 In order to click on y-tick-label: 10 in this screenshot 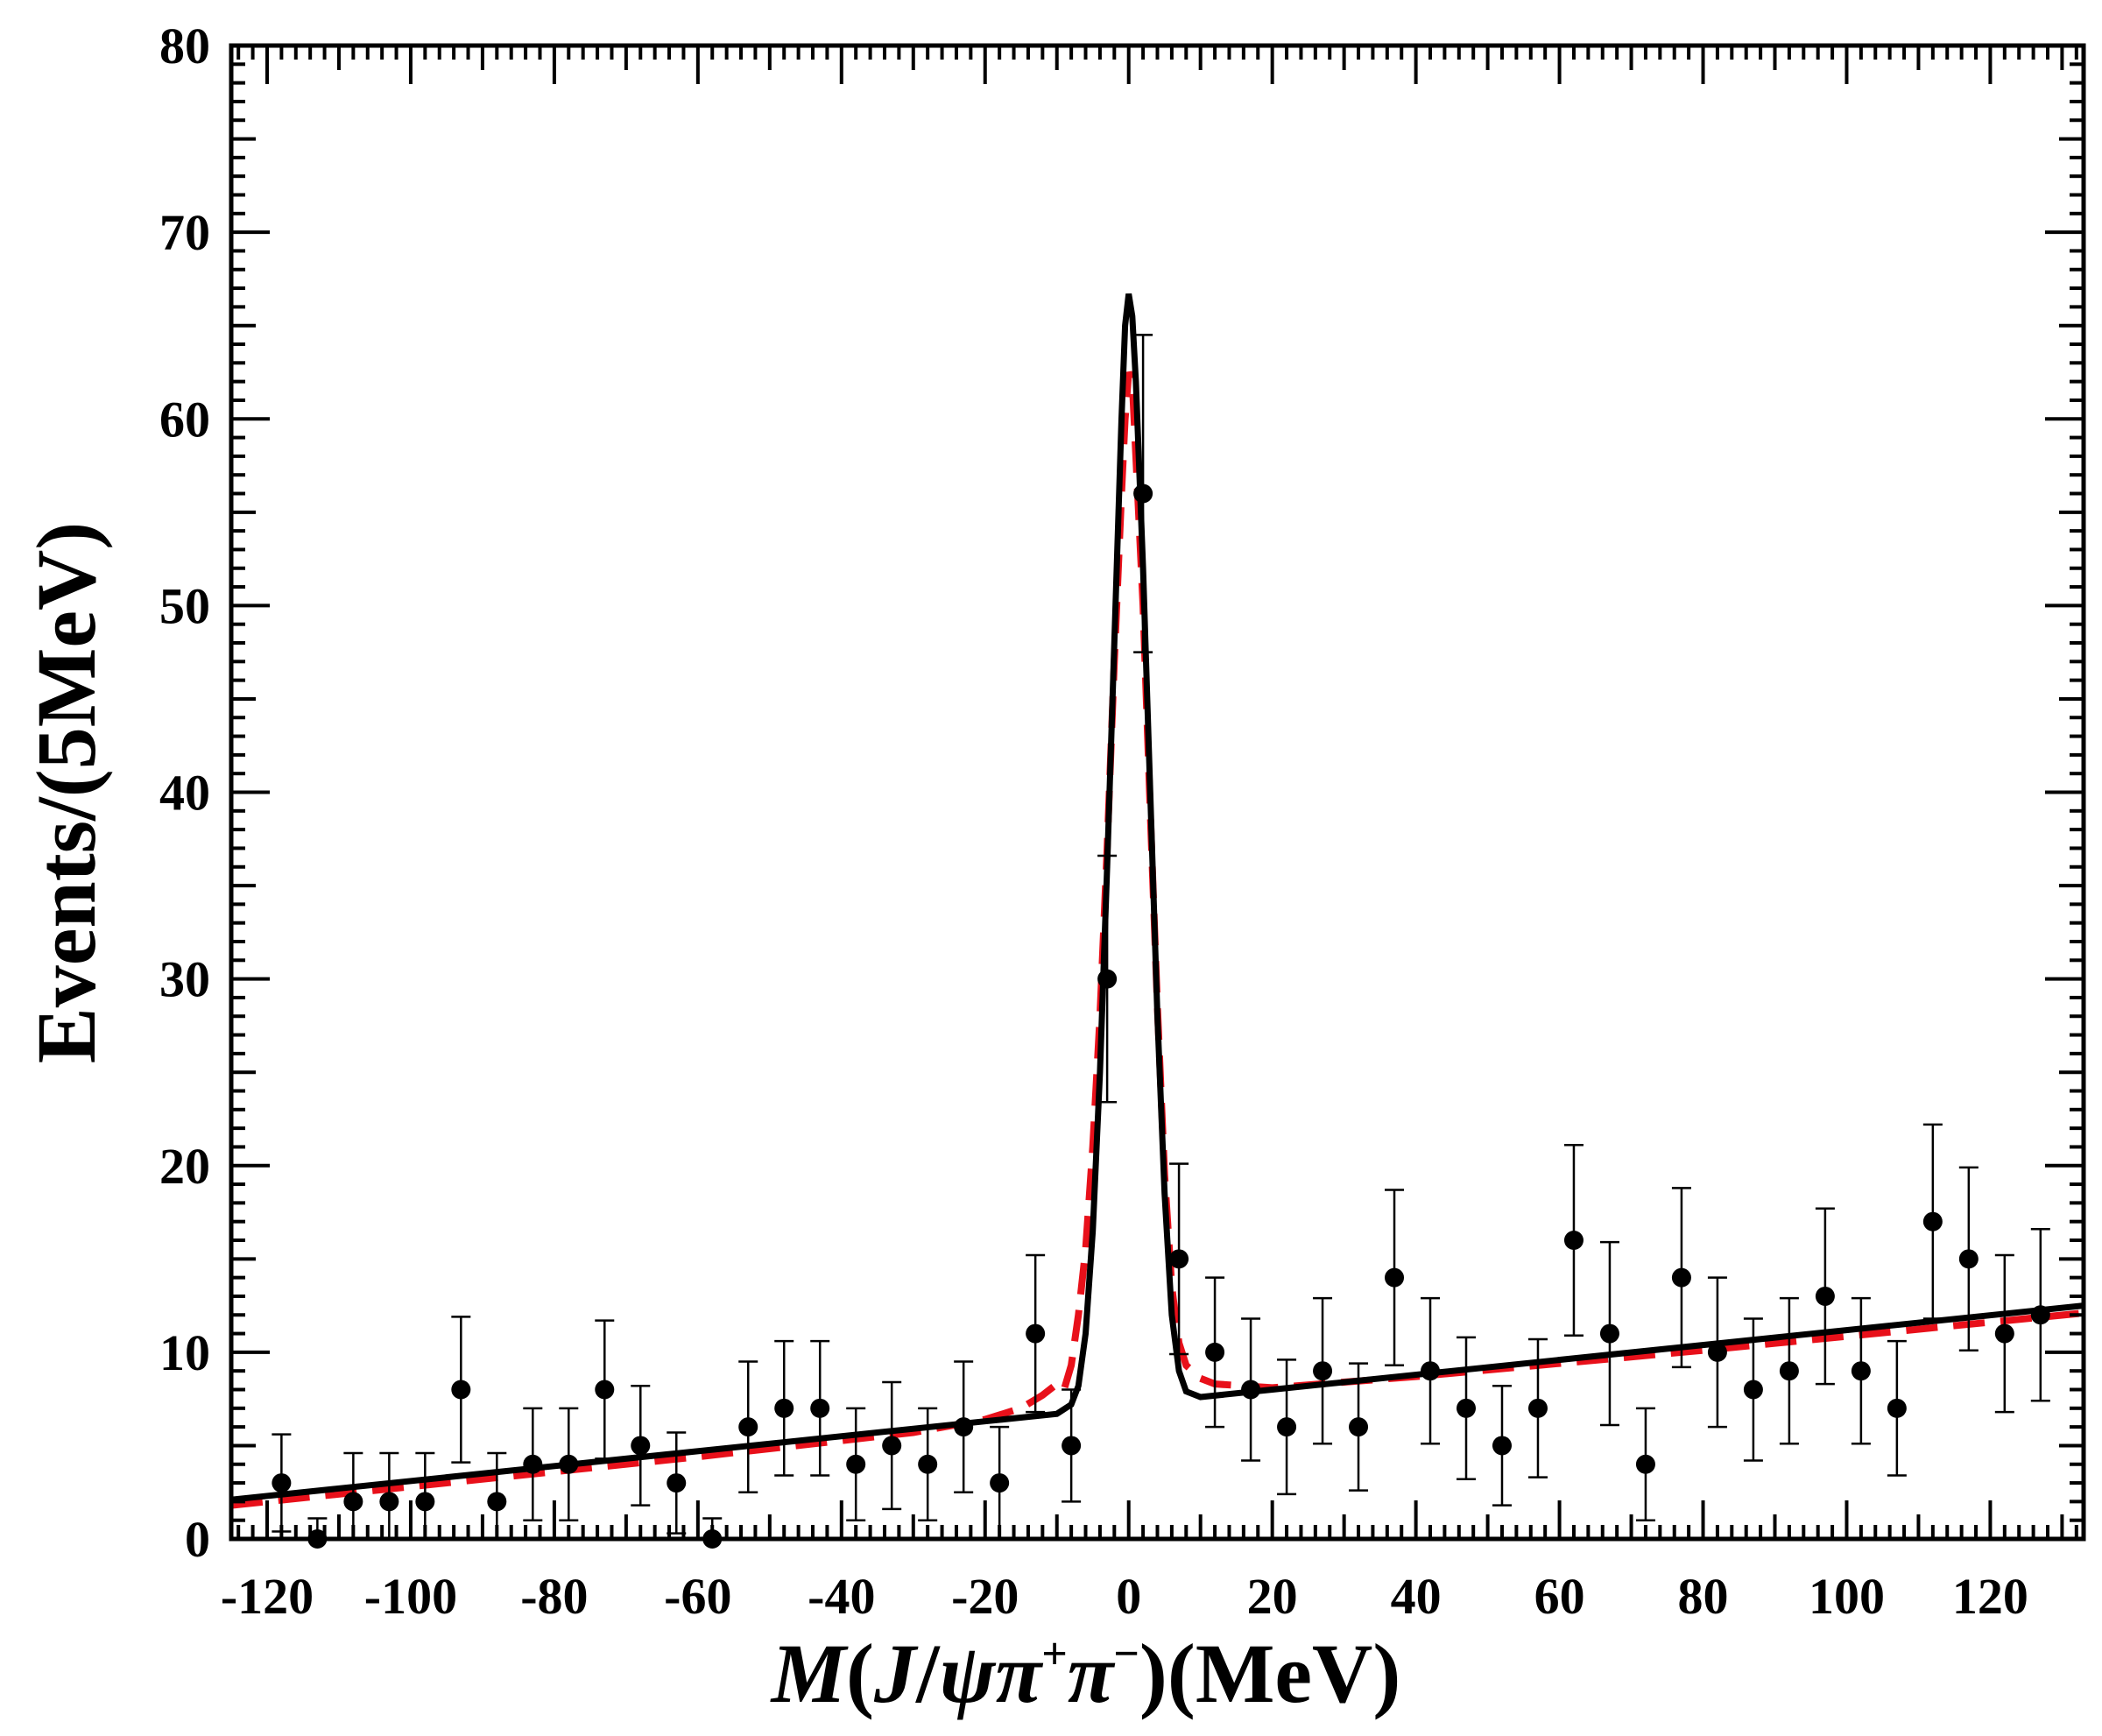, I will do `click(185, 1352)`.